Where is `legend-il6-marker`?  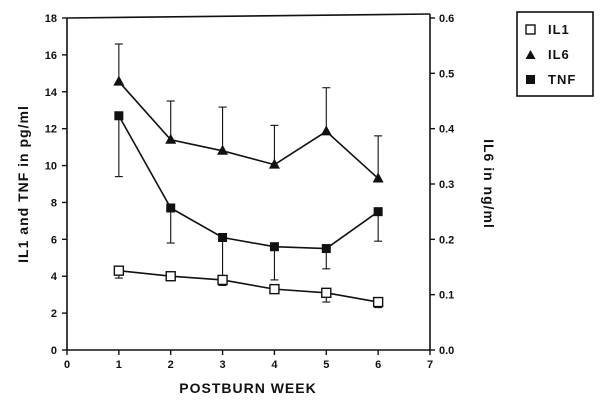 legend-il6-marker is located at coordinates (530, 54).